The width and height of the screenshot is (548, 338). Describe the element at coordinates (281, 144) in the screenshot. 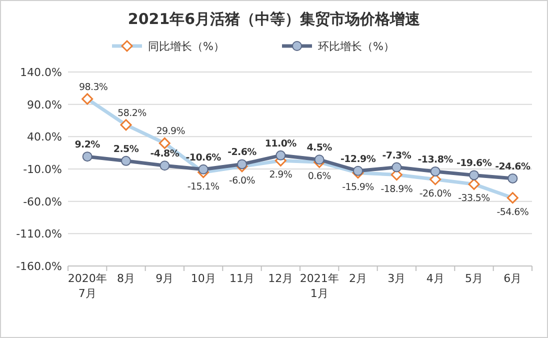

I see `data-label: 11.0%` at that location.